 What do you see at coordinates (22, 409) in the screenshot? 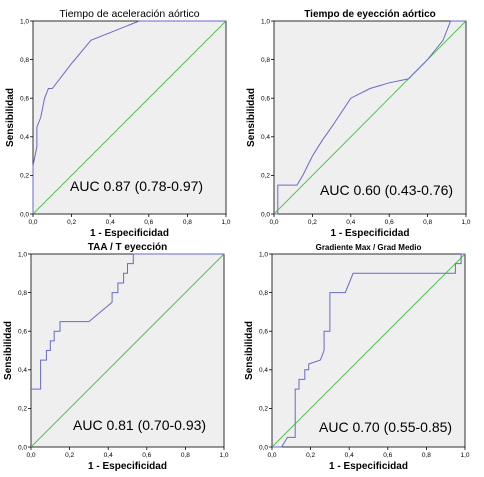
I see `chart-3-y-tick-label: 0,2` at bounding box center [22, 409].